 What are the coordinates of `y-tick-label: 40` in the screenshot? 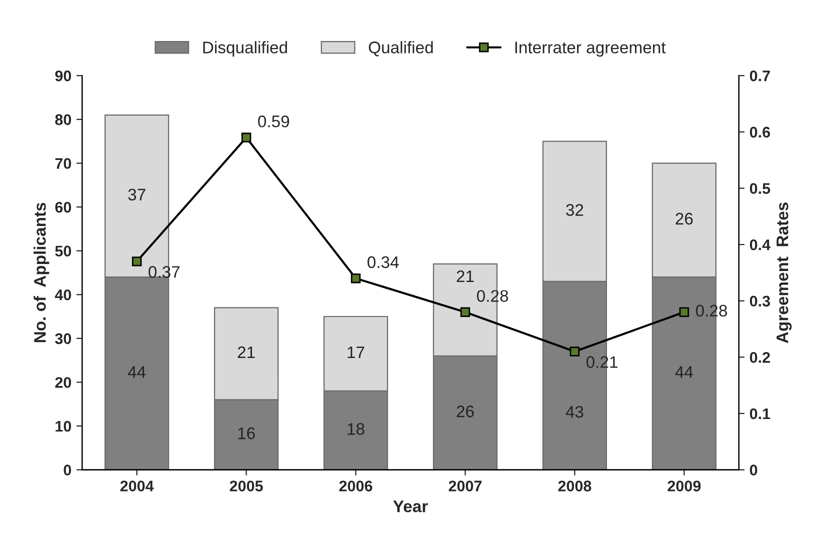 It's located at (63, 294).